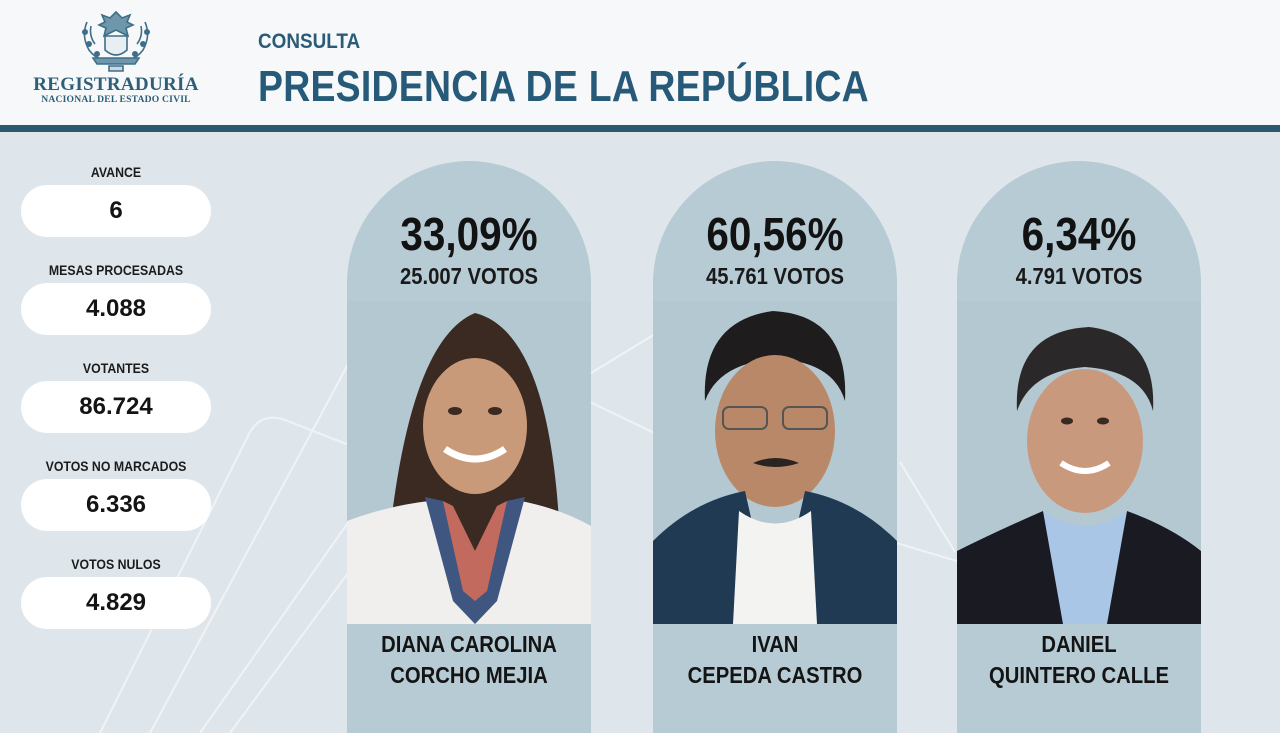 The width and height of the screenshot is (1280, 733). What do you see at coordinates (775, 675) in the screenshot?
I see `candidate-name-line2: CEPEDA CASTRO` at bounding box center [775, 675].